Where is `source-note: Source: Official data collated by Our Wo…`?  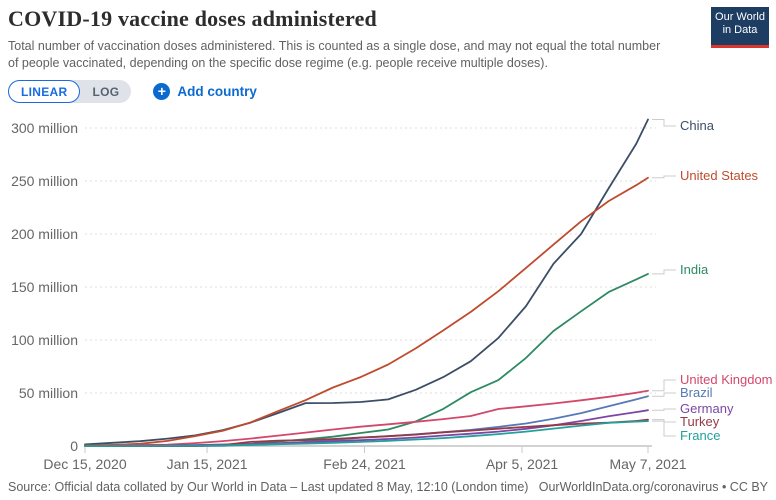
source-note: Source: Official data collated by Our Wo… is located at coordinates (268, 487).